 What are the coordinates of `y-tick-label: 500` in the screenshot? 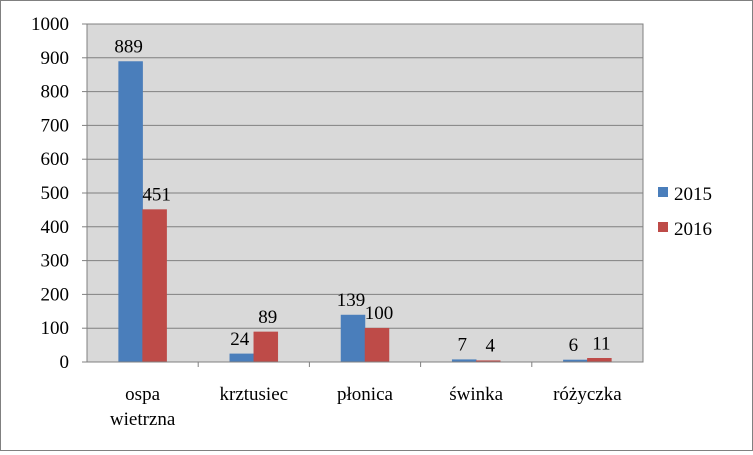 It's located at (55, 193).